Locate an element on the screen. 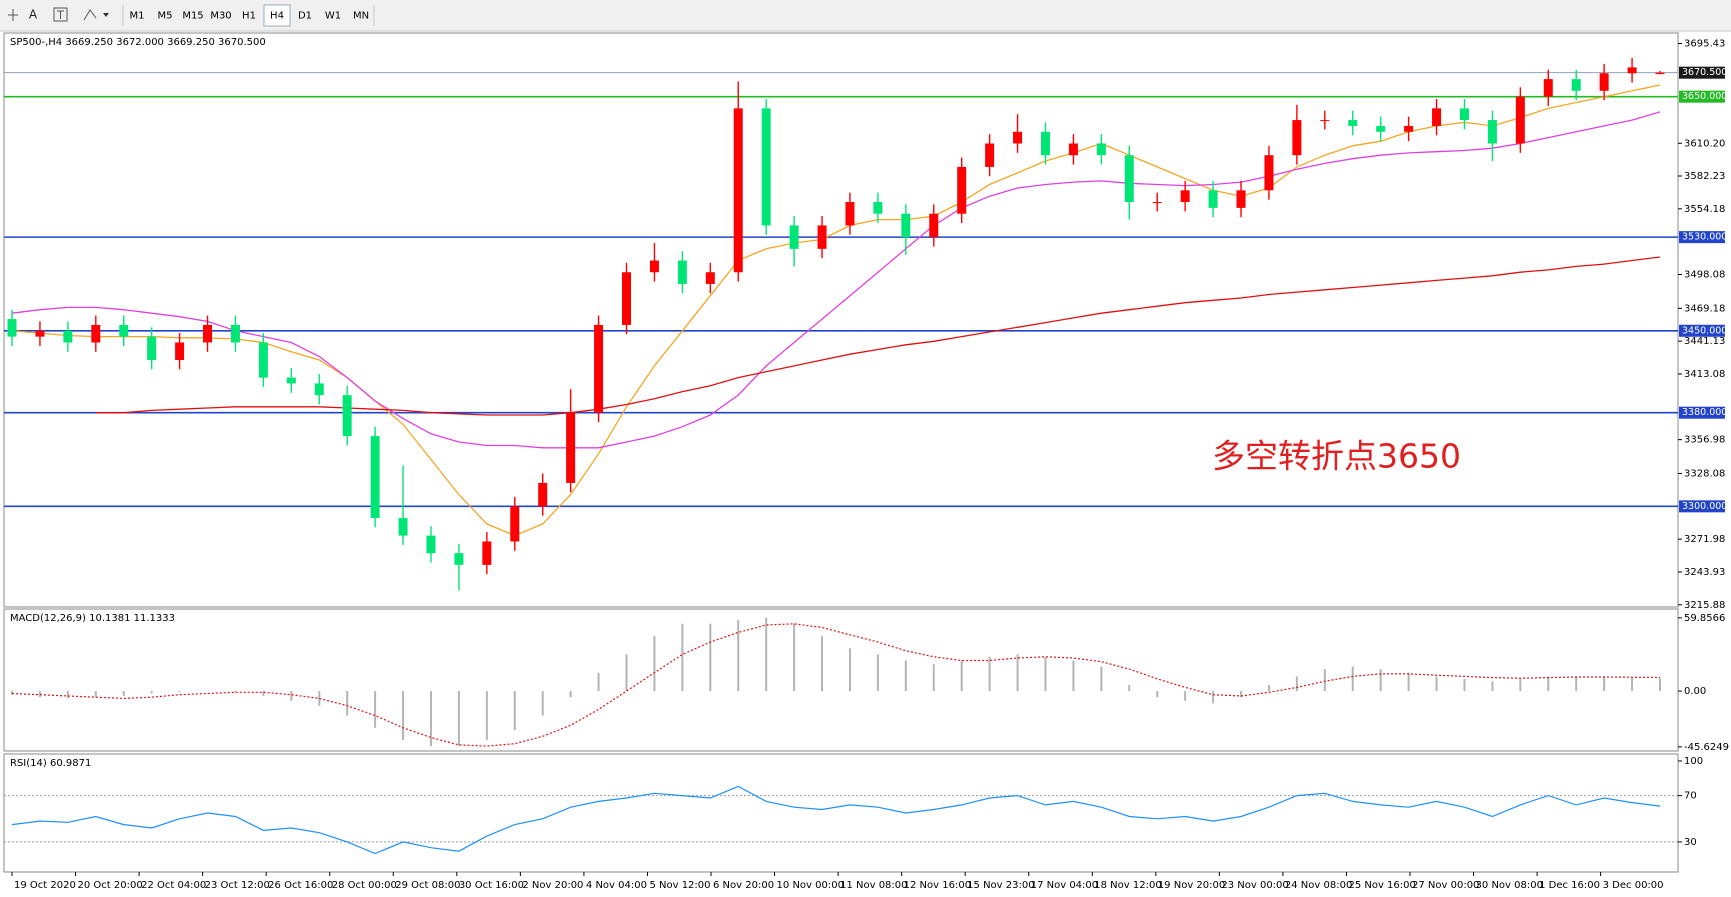 This screenshot has height=897, width=1731. y-tick-label: 3215.88 is located at coordinates (1704, 605).